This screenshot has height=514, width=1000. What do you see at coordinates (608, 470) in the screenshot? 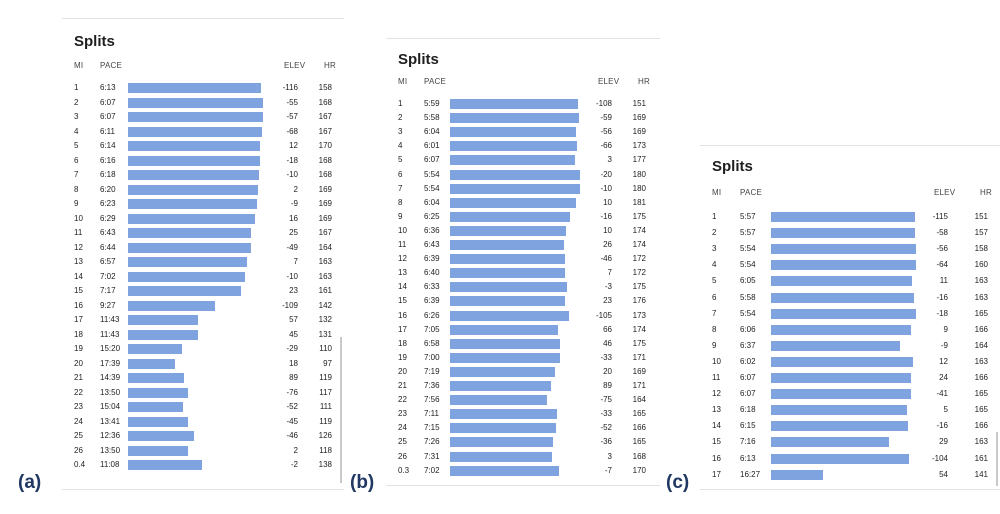
I see `split-elevation: -7` at bounding box center [608, 470].